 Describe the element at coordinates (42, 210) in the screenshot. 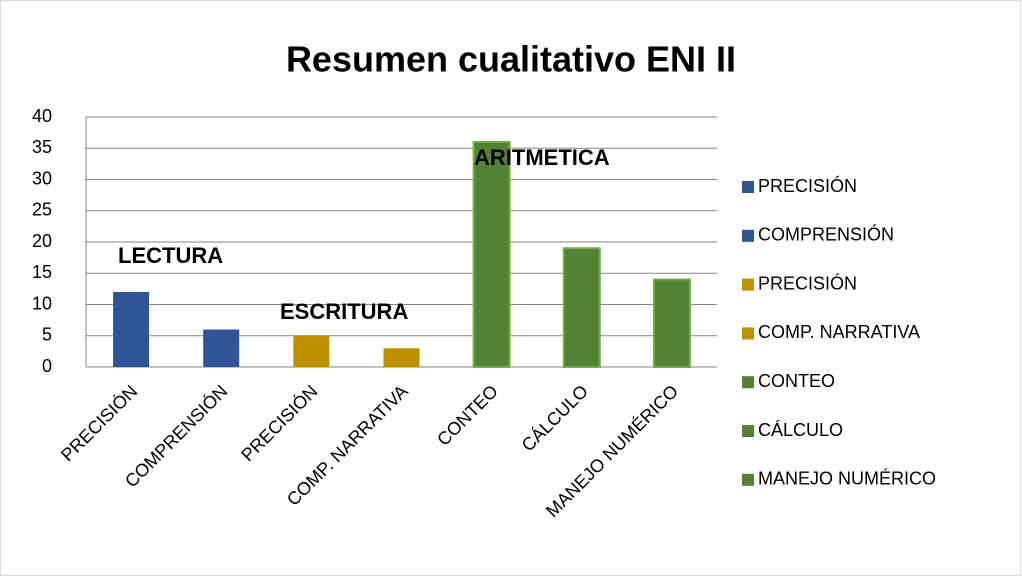

I see `y-tick-label: 25` at that location.